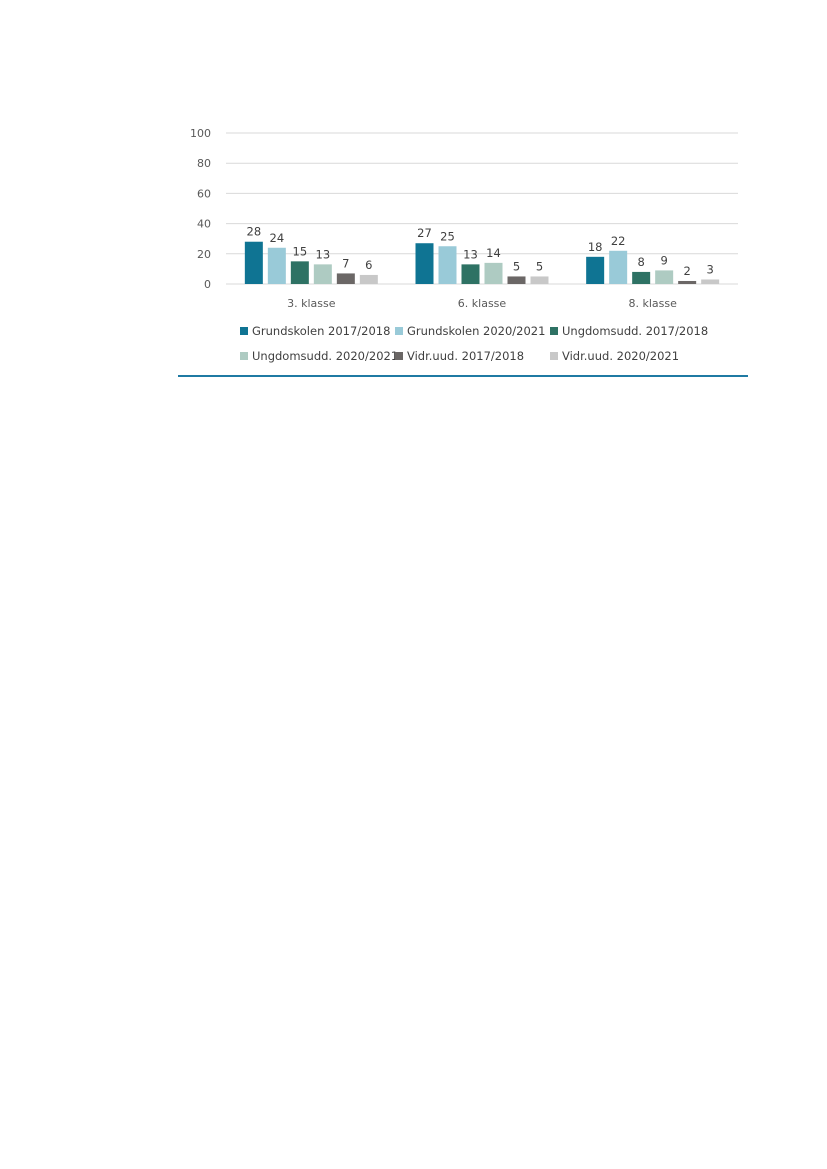 The width and height of the screenshot is (827, 1169). Describe the element at coordinates (368, 265) in the screenshot. I see `data-label: 6` at that location.